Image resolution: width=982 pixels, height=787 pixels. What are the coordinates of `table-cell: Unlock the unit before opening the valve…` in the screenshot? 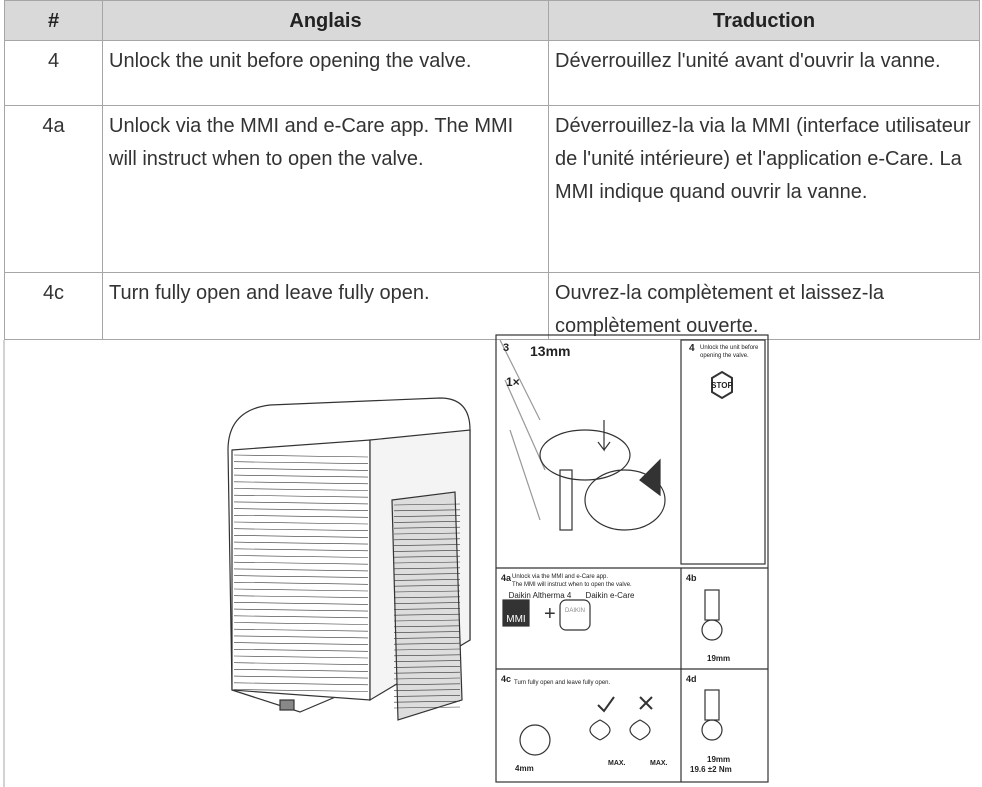 It's located at (326, 73).